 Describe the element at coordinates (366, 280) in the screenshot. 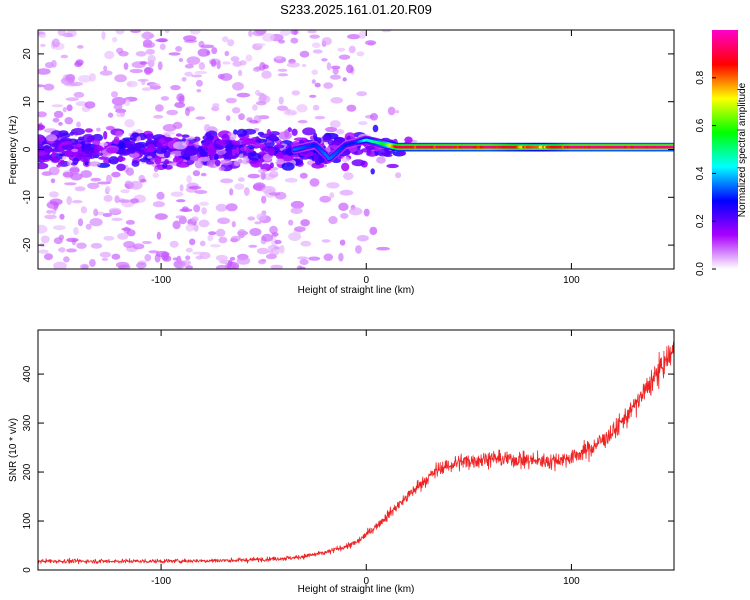

I see `x-tick-label: 0` at that location.